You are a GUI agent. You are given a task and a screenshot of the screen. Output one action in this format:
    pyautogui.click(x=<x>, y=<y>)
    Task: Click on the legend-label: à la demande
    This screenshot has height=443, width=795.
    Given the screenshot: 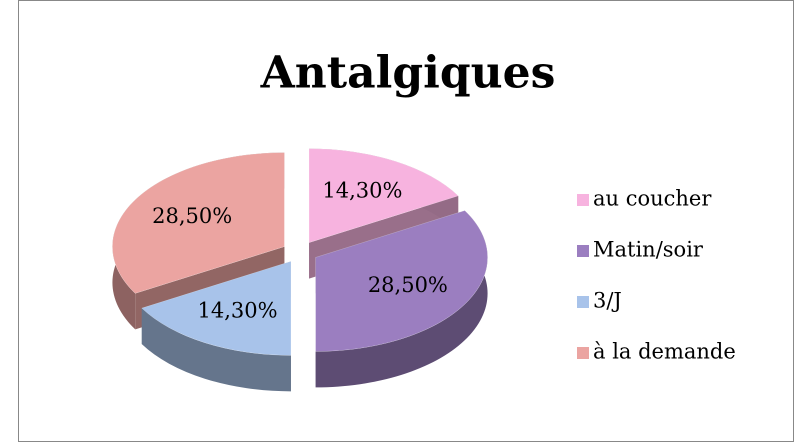 What is the action you would take?
    pyautogui.click(x=664, y=352)
    